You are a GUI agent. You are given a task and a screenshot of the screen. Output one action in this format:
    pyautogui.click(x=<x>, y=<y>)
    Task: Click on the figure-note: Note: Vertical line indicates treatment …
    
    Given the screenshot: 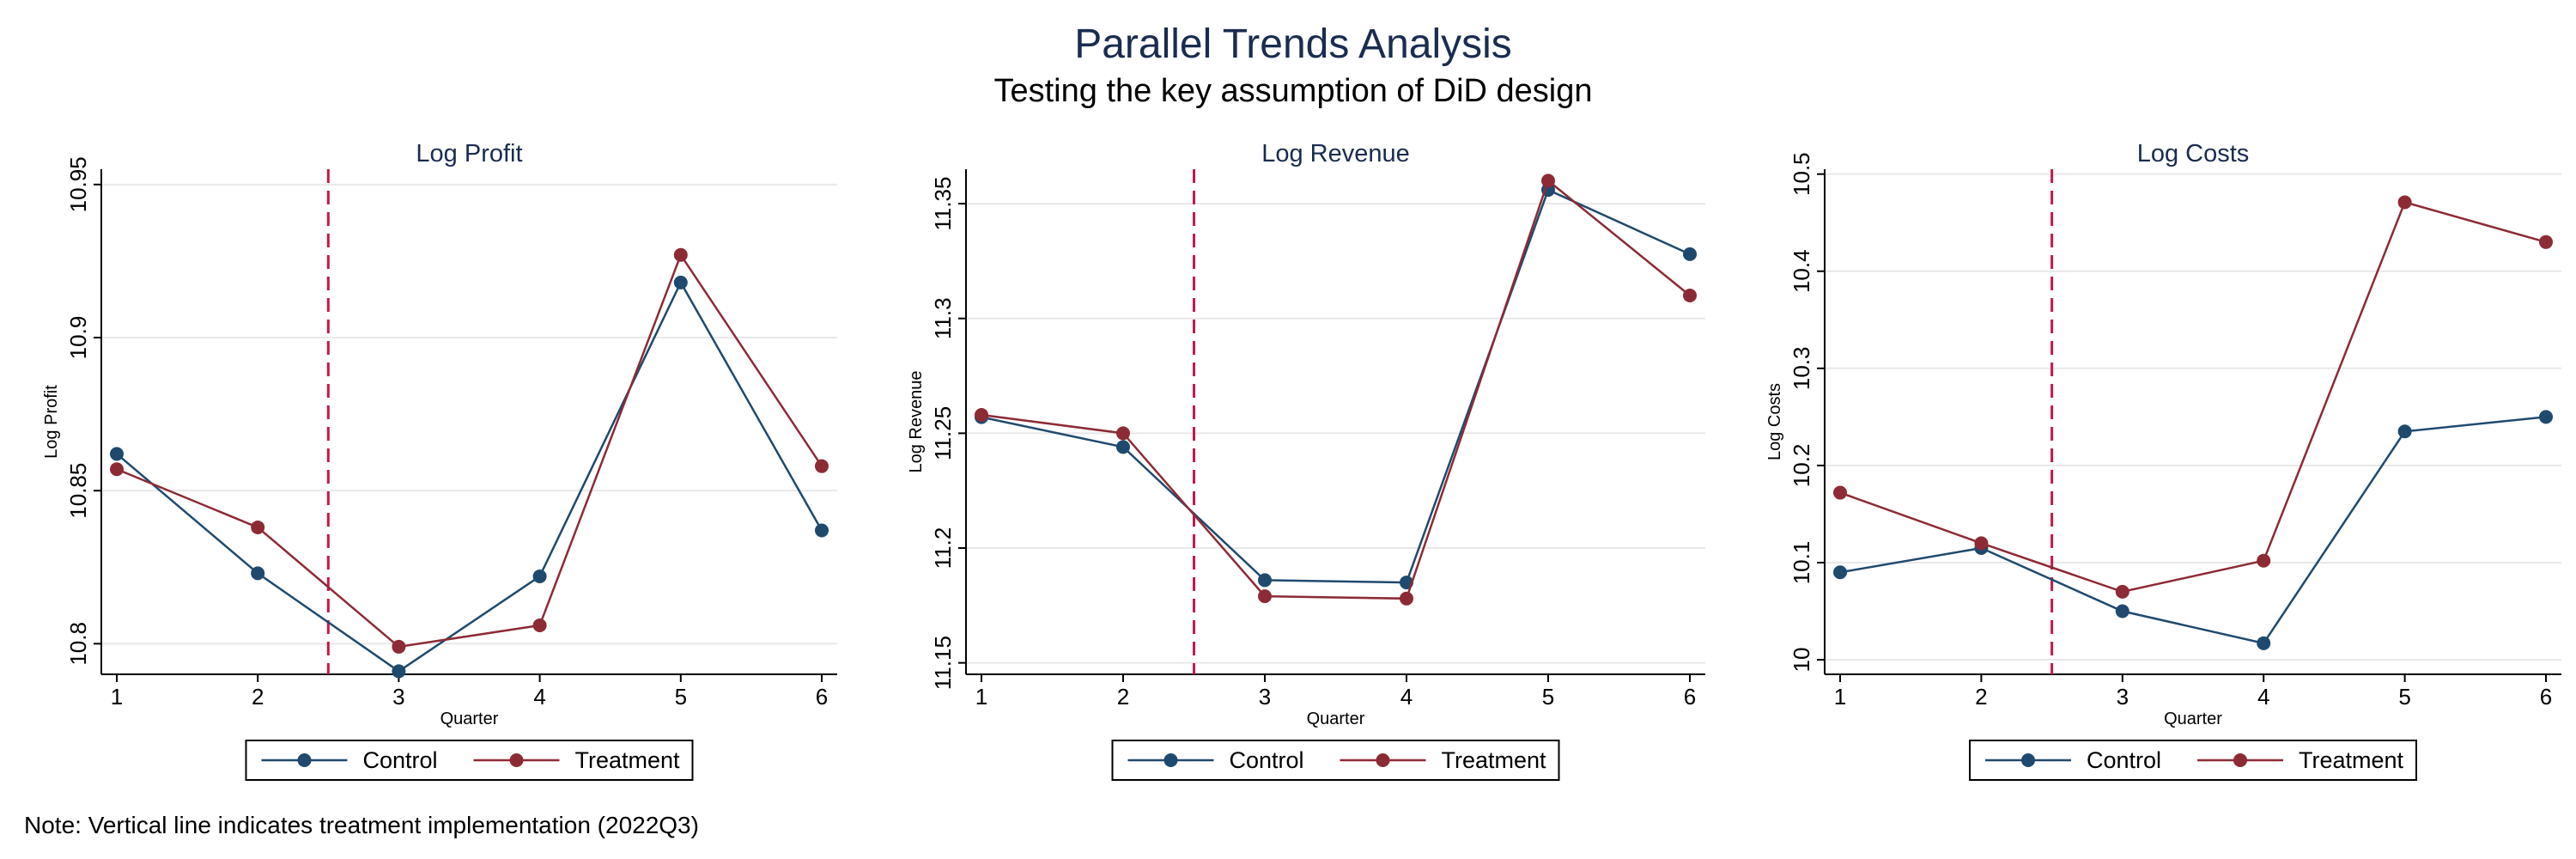 What is the action you would take?
    pyautogui.click(x=361, y=825)
    